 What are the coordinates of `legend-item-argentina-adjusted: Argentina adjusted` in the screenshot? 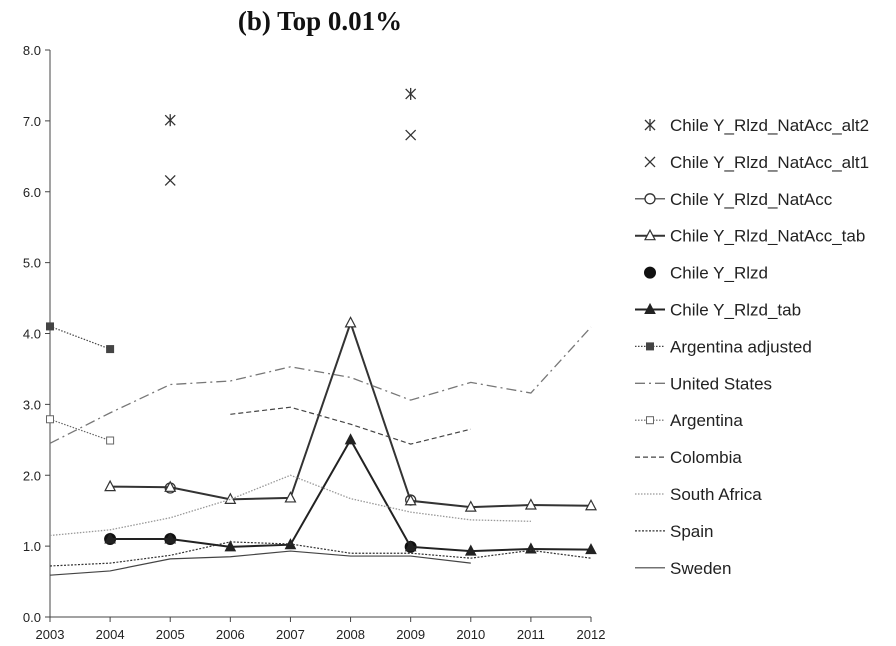 It's located at (723, 346).